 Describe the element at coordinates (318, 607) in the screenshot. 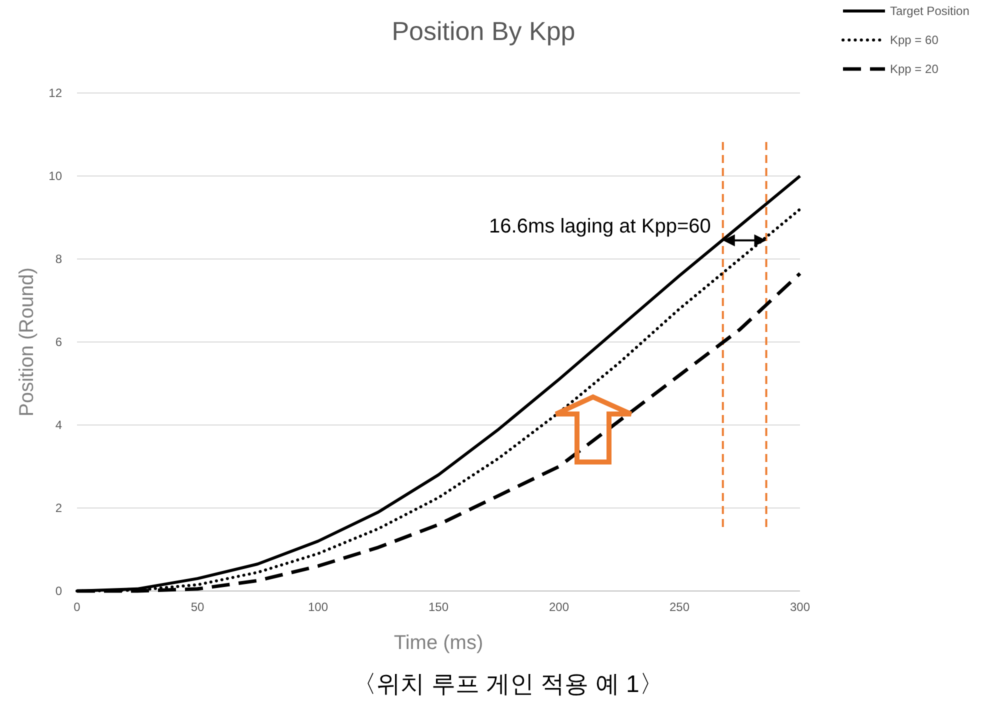

I see `x-tick-label: 100` at that location.